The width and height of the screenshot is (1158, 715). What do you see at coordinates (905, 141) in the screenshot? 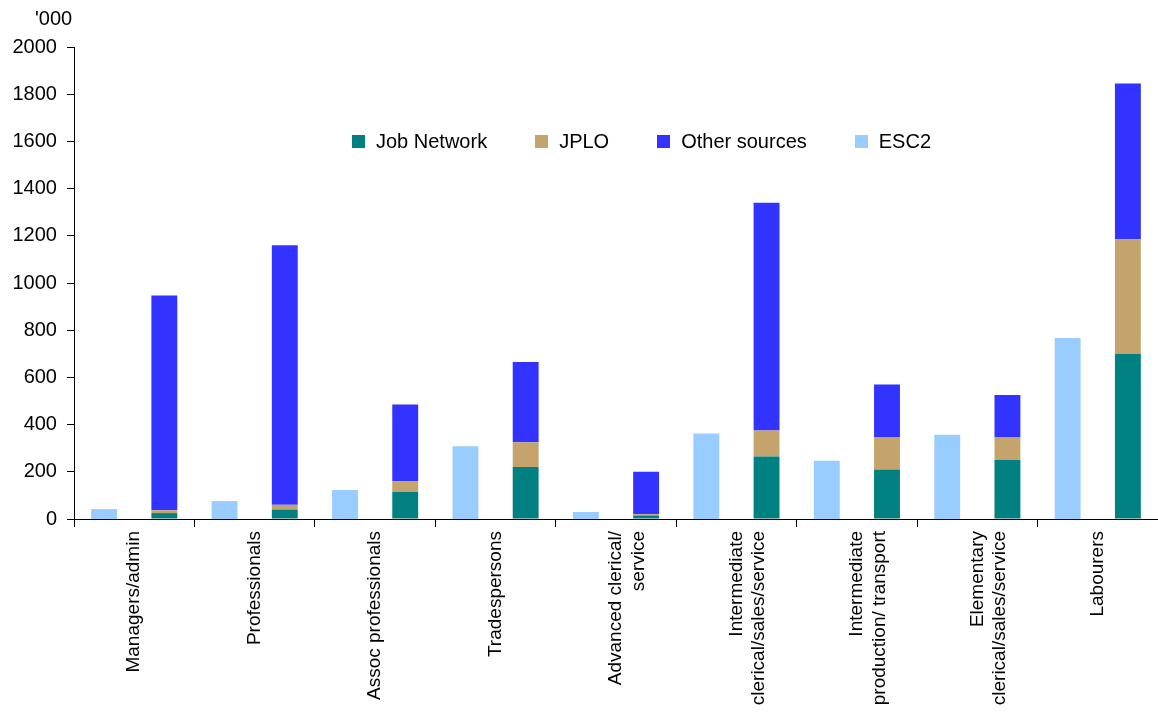
I see `legend-label: ESC2` at bounding box center [905, 141].